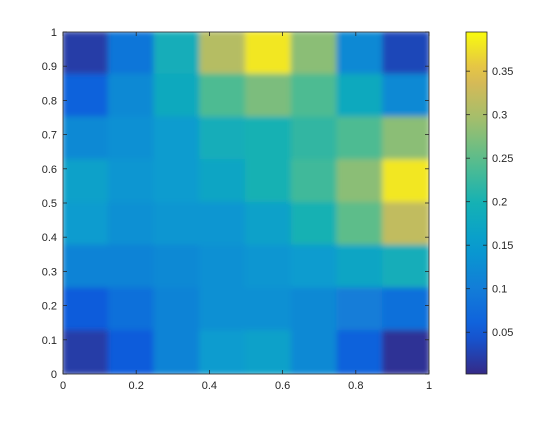 Image resolution: width=560 pixels, height=425 pixels. I want to click on colorbar-gradient, so click(476, 203).